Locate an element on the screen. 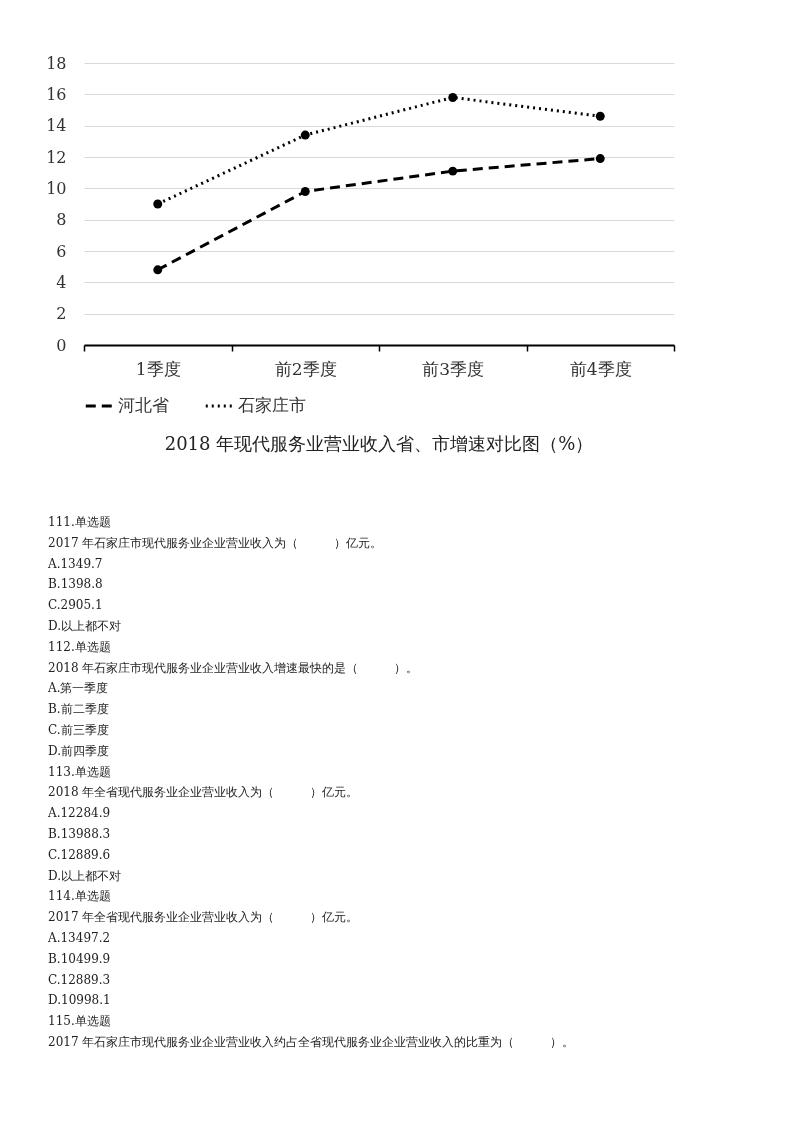 This screenshot has height=1132, width=800. text: 2018 年现代服务业营业收入省、市增速对比图（%） is located at coordinates (379, 443).